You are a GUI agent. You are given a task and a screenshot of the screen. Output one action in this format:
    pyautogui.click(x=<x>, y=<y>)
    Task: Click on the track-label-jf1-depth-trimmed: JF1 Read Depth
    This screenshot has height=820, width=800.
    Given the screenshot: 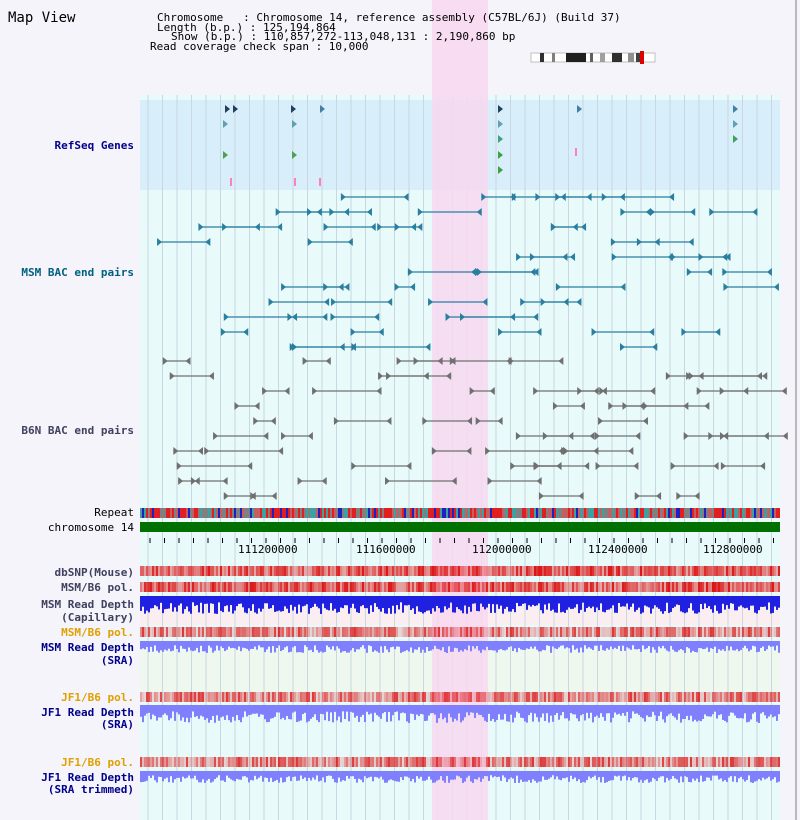 What is the action you would take?
    pyautogui.click(x=87, y=777)
    